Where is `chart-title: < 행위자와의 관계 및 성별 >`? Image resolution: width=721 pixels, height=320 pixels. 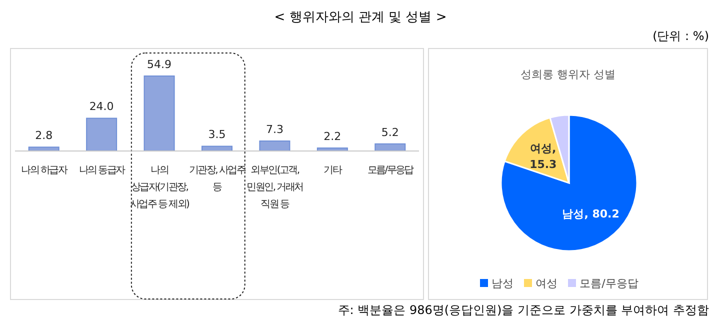
chart-title: < 행위자와의 관계 및 성별 > is located at coordinates (360, 17).